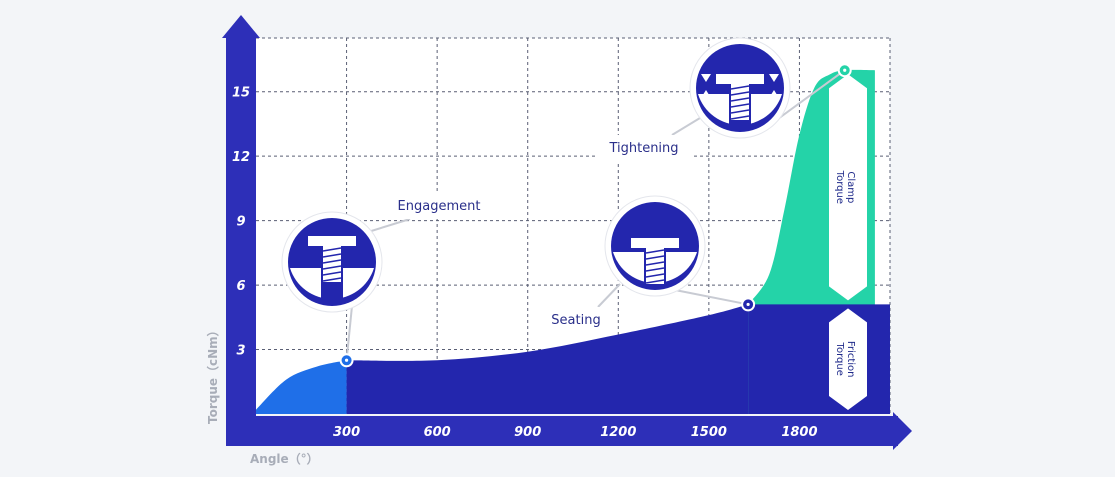 The image size is (1115, 477). Describe the element at coordinates (575, 432) in the screenshot. I see `x-tick-labels: 300 600 900 1200 1500 1800` at that location.